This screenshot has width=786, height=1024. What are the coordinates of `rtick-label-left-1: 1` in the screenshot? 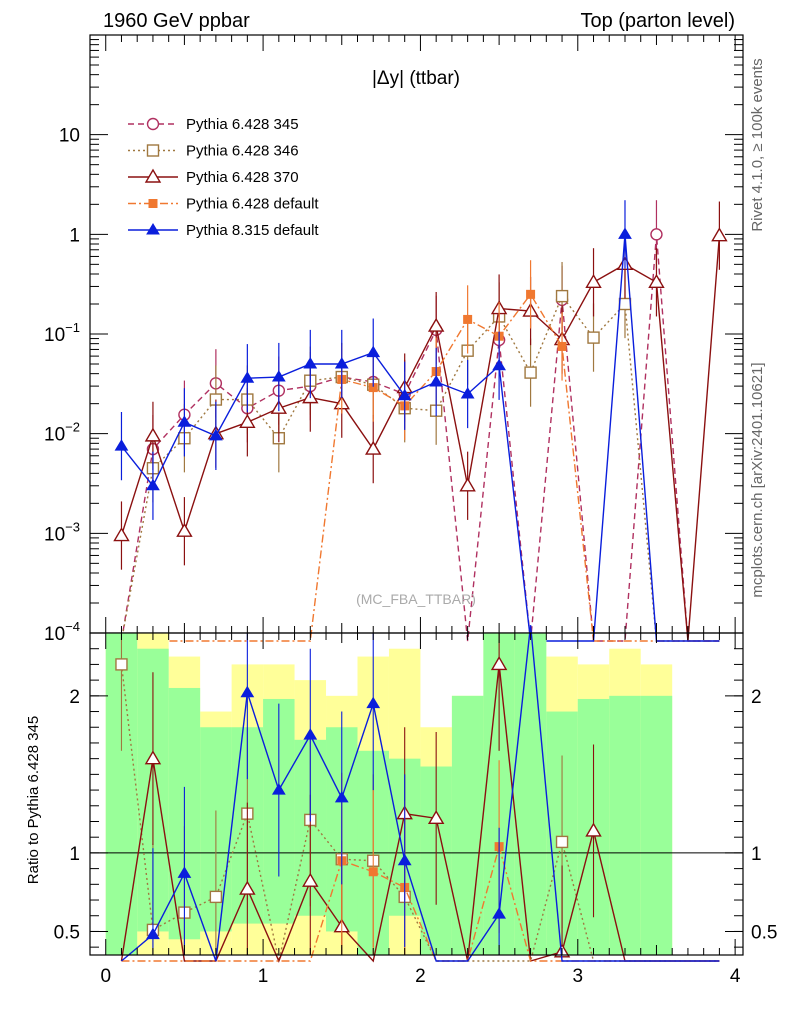 It's located at (74, 854).